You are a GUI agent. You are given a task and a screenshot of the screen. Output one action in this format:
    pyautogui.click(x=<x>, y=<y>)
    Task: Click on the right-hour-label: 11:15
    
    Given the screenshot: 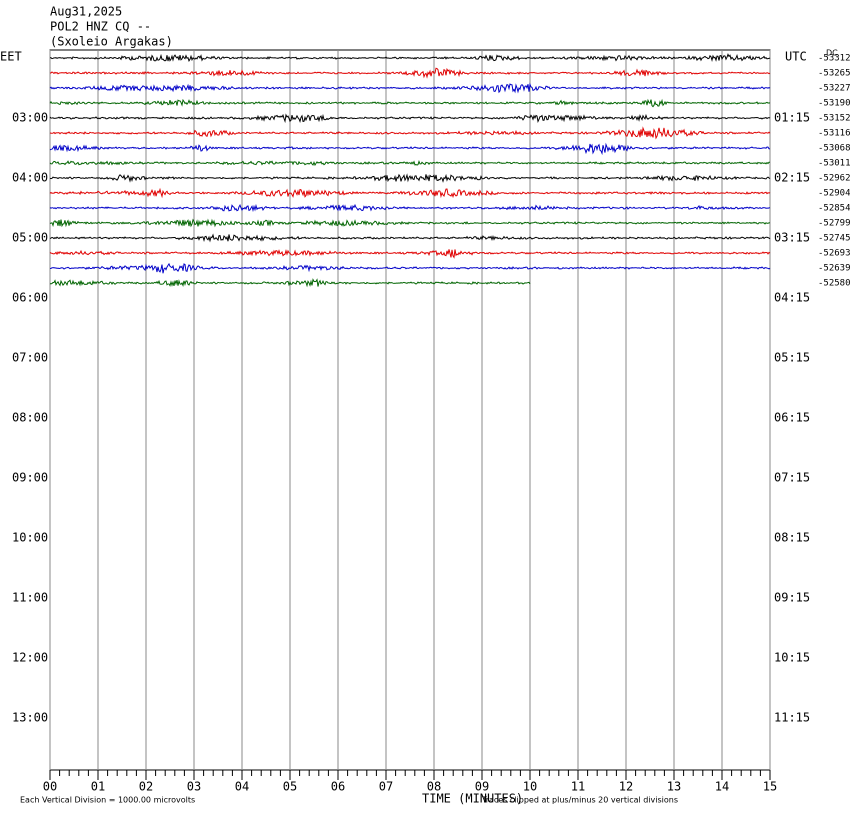 What is the action you would take?
    pyautogui.click(x=792, y=718)
    